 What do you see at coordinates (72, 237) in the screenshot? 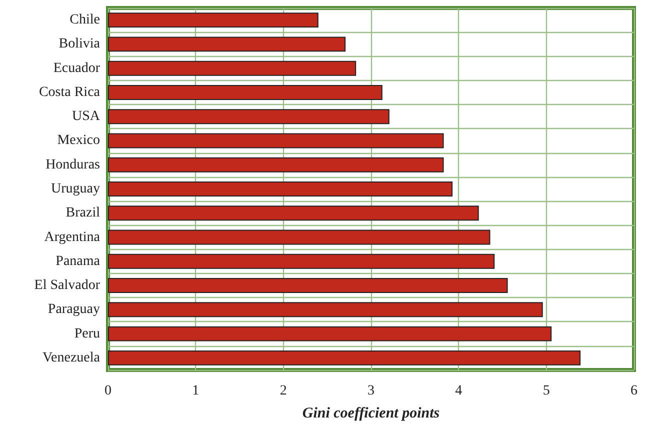
I see `y-tick-label: Argentina` at bounding box center [72, 237].